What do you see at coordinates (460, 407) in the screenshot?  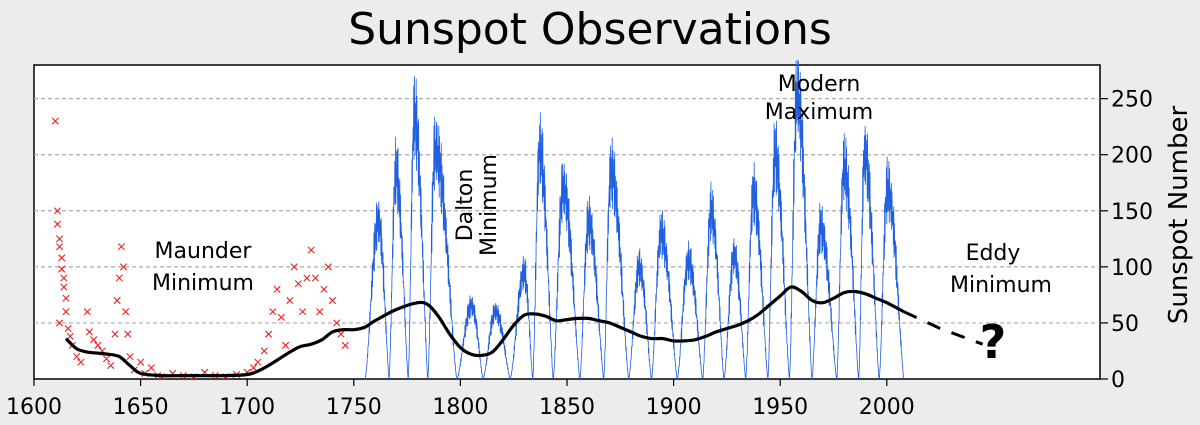 I see `x-tick-label-1800: 1800` at bounding box center [460, 407].